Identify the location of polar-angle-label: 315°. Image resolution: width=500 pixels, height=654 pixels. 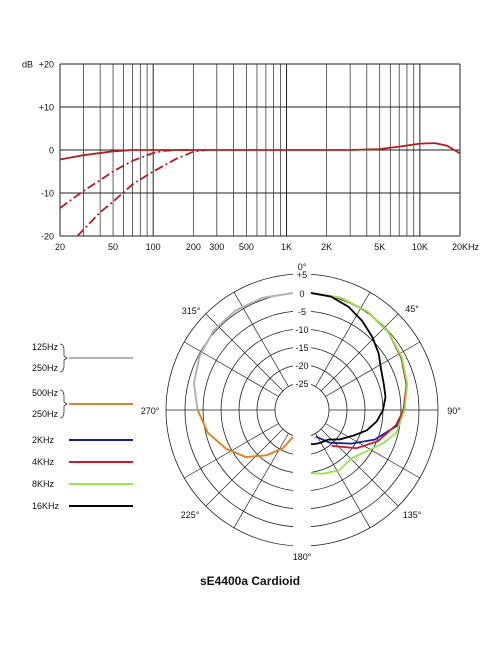
(191, 311).